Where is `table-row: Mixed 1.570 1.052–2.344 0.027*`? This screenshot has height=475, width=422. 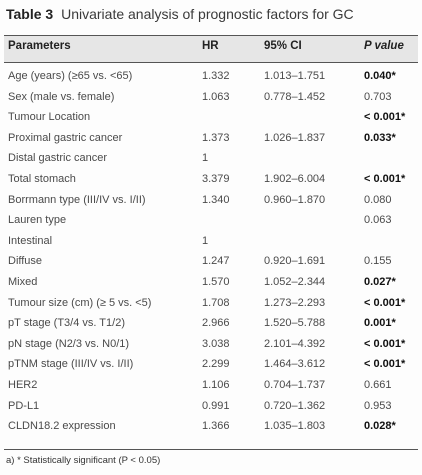
table-row: Mixed 1.570 1.052–2.344 0.027* is located at coordinates (211, 282).